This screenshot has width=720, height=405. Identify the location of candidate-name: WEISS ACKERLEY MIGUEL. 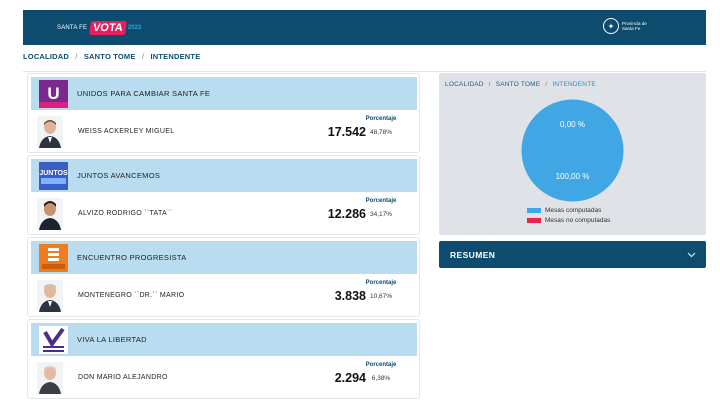
(126, 131).